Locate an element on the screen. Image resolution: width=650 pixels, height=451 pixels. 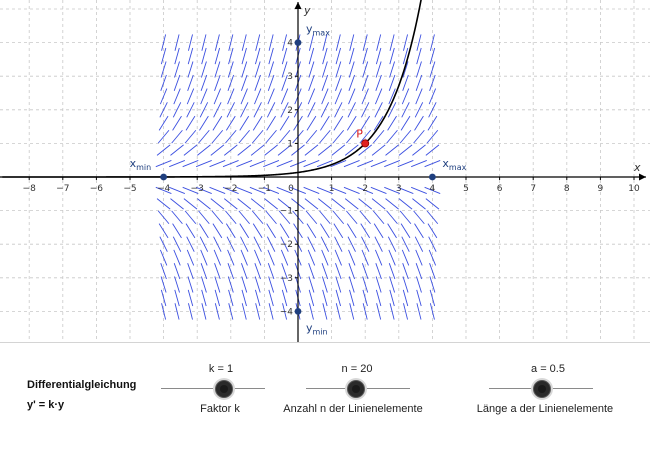
slider-n is located at coordinates (358, 388).